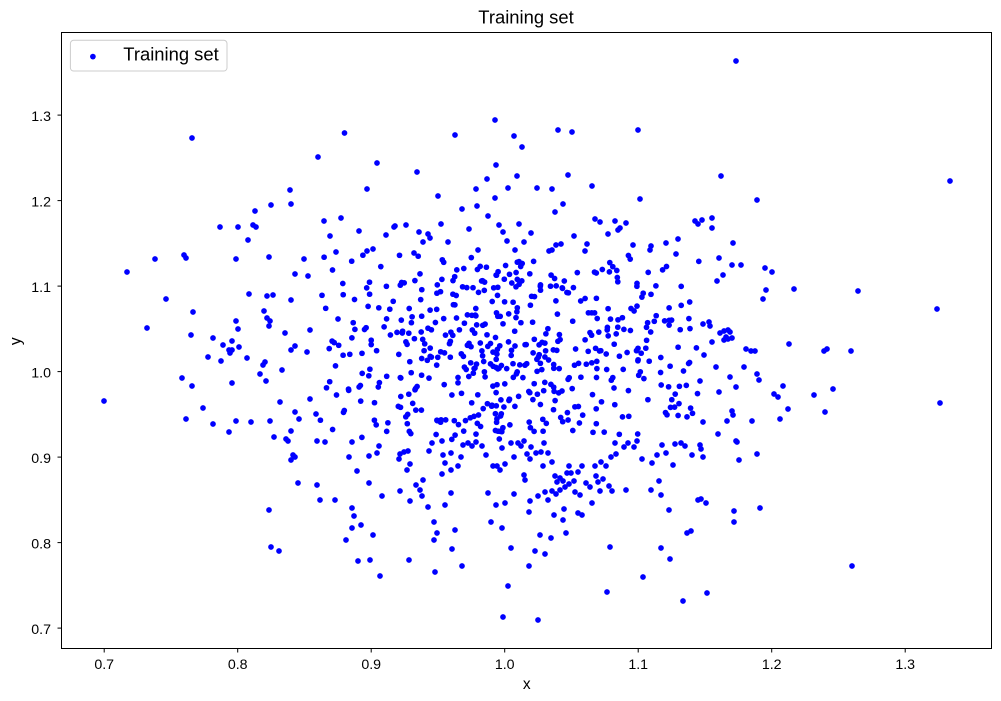 This screenshot has width=1001, height=701. Describe the element at coordinates (15, 341) in the screenshot. I see `svg-text: y` at that location.